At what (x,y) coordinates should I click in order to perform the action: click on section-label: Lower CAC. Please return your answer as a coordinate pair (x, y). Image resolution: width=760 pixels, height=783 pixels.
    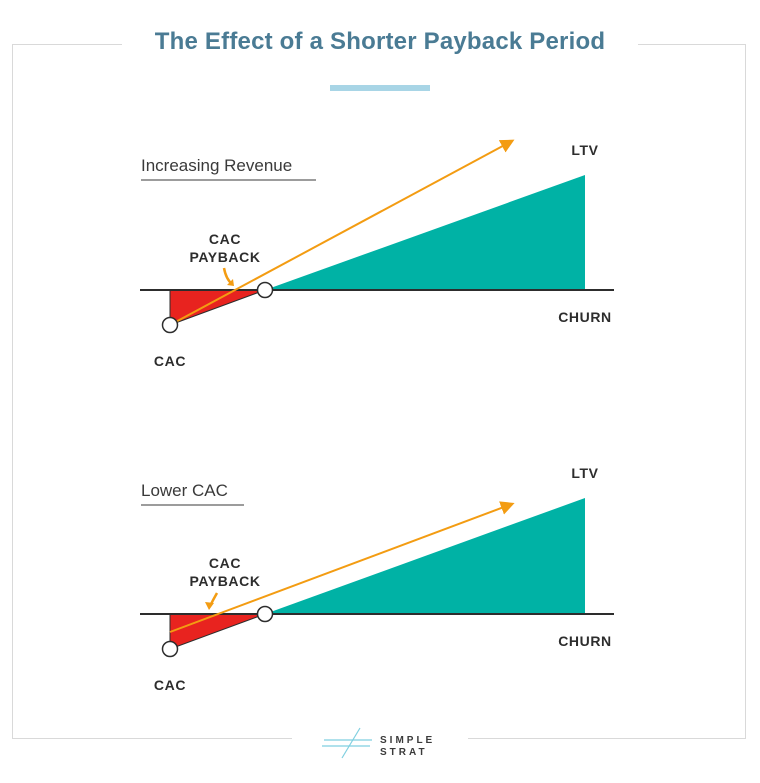
    Looking at the image, I should click on (184, 490).